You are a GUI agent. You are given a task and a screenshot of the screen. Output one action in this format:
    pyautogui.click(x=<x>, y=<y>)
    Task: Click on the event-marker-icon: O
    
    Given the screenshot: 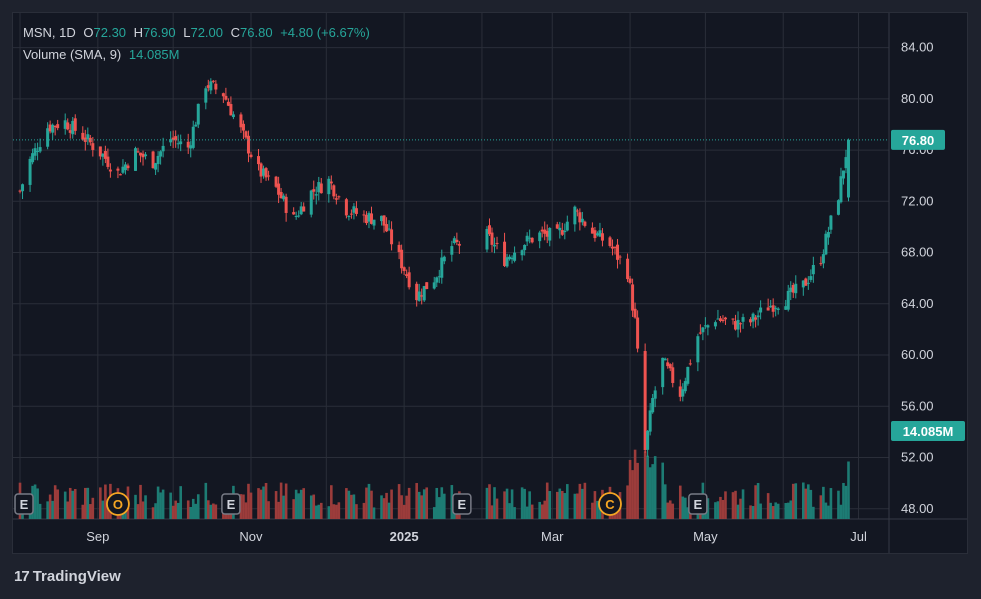 What is the action you would take?
    pyautogui.click(x=118, y=504)
    